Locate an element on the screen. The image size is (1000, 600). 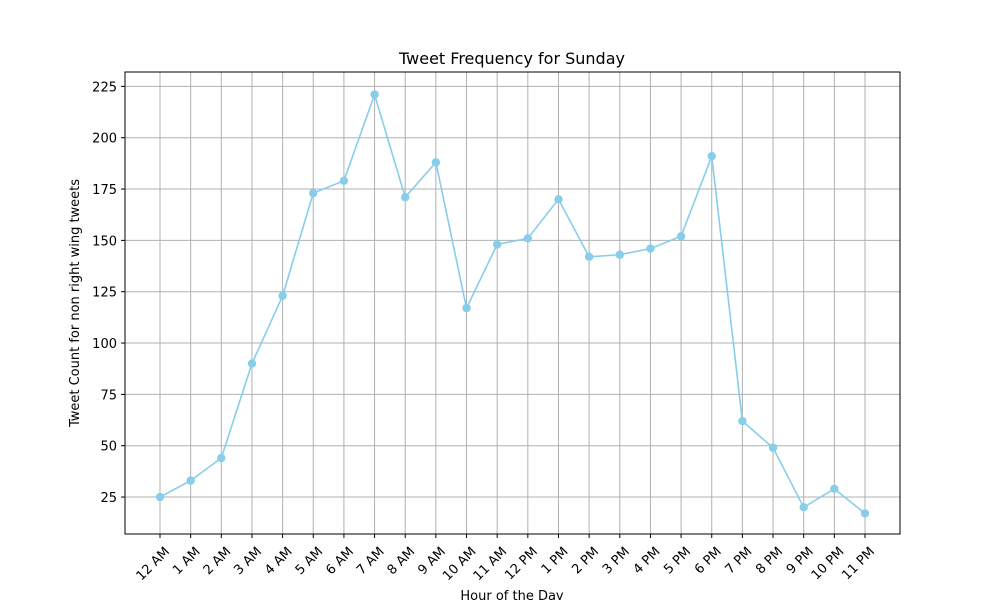
x-tick-label: 5 PM is located at coordinates (677, 560).